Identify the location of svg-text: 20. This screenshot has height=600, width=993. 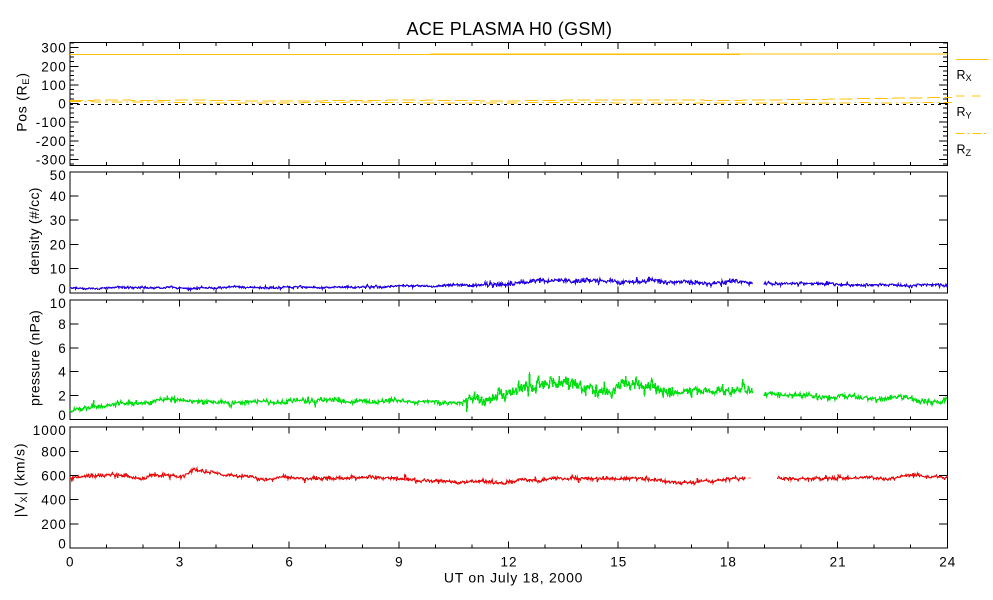
(58, 244).